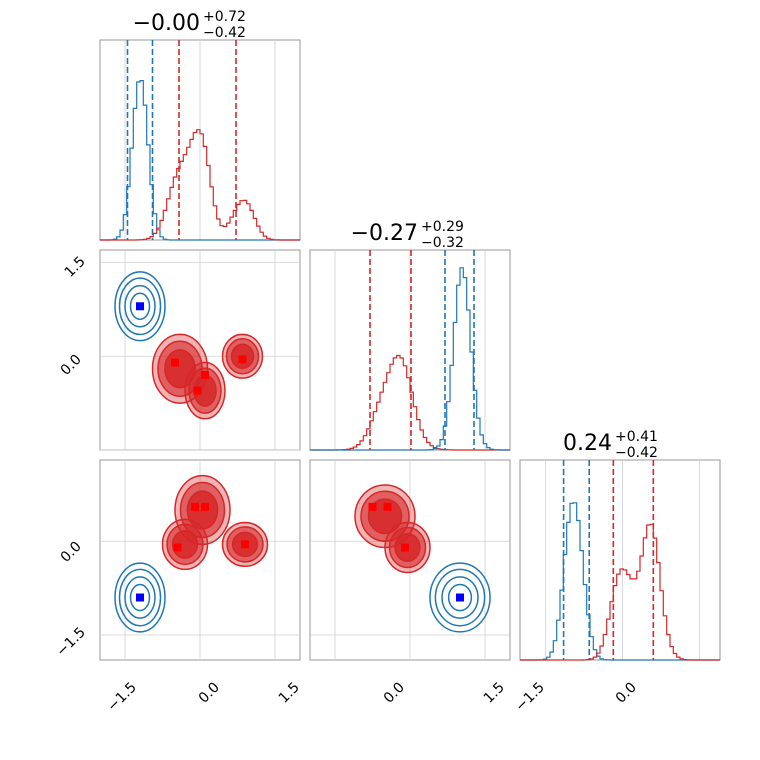  I want to click on title-median: −0.27, so click(384, 233).